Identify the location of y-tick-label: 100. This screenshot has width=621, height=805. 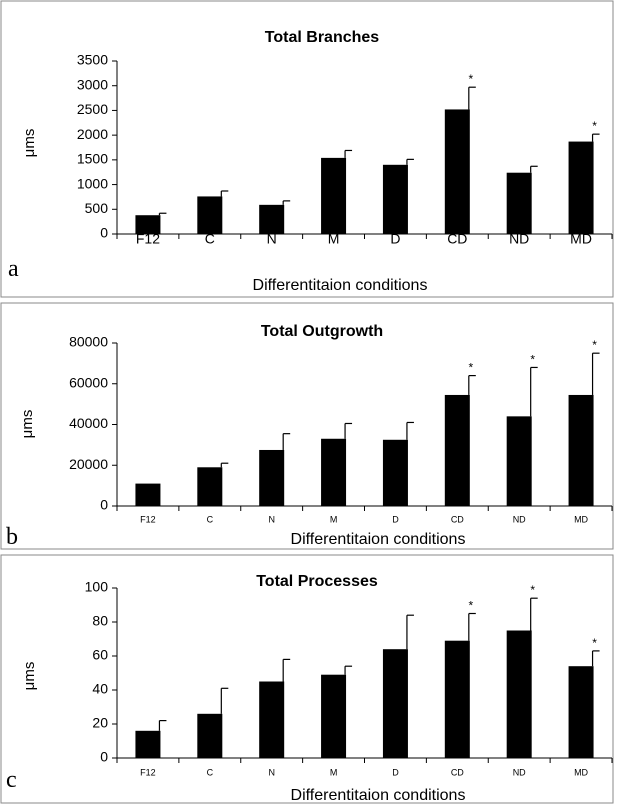
(97, 587).